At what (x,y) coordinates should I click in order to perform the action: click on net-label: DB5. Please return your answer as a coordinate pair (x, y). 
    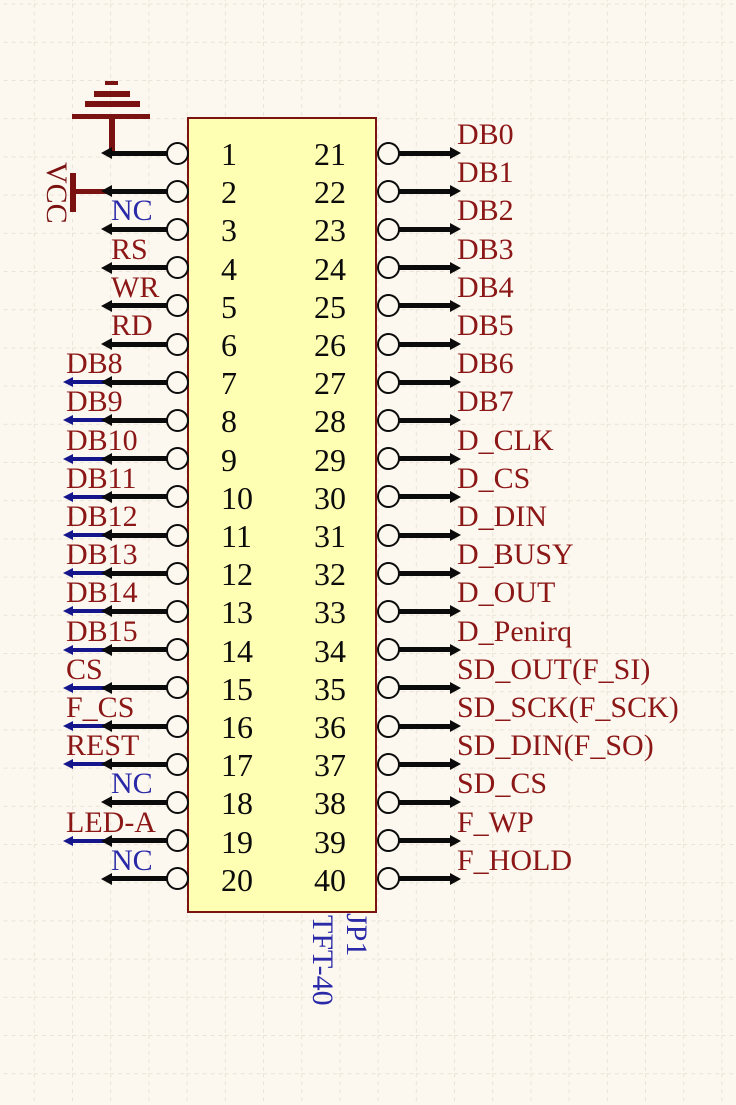
    Looking at the image, I should click on (485, 325).